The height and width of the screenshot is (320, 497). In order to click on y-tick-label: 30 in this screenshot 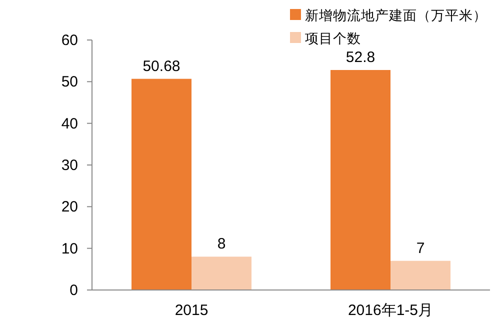, I will do `click(69, 165)`.